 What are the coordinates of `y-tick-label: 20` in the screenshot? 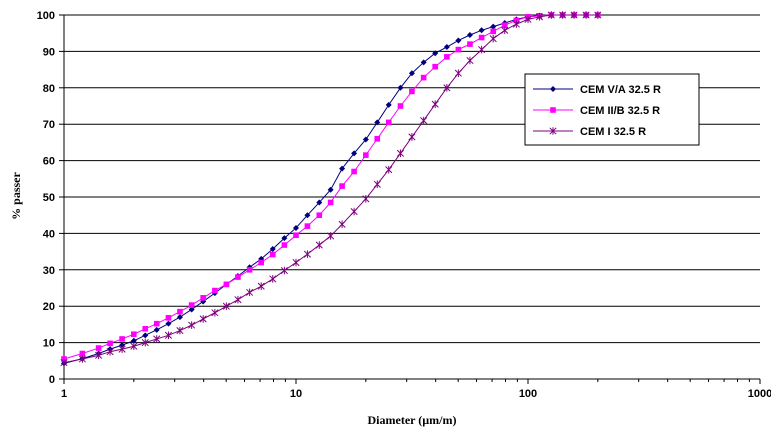 It's located at (49, 307).